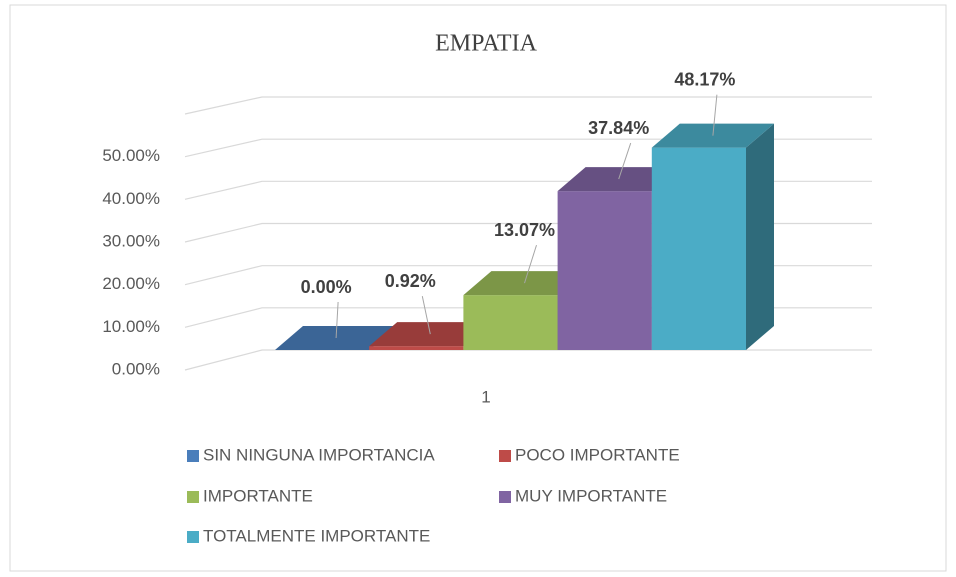 The height and width of the screenshot is (577, 956). Describe the element at coordinates (486, 44) in the screenshot. I see `chart-title: EMPATIA` at that location.